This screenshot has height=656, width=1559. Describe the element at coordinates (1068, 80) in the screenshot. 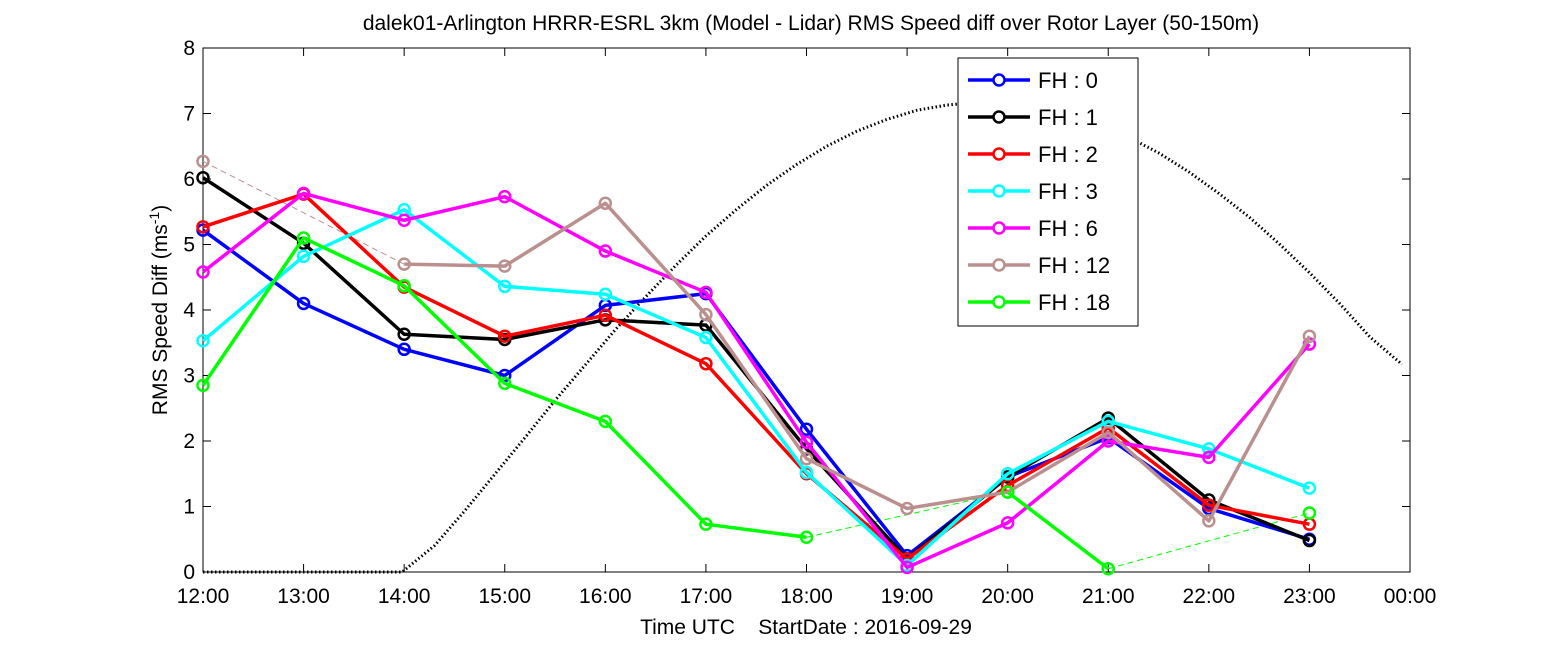

I see `legend-label: FH : 0` at that location.